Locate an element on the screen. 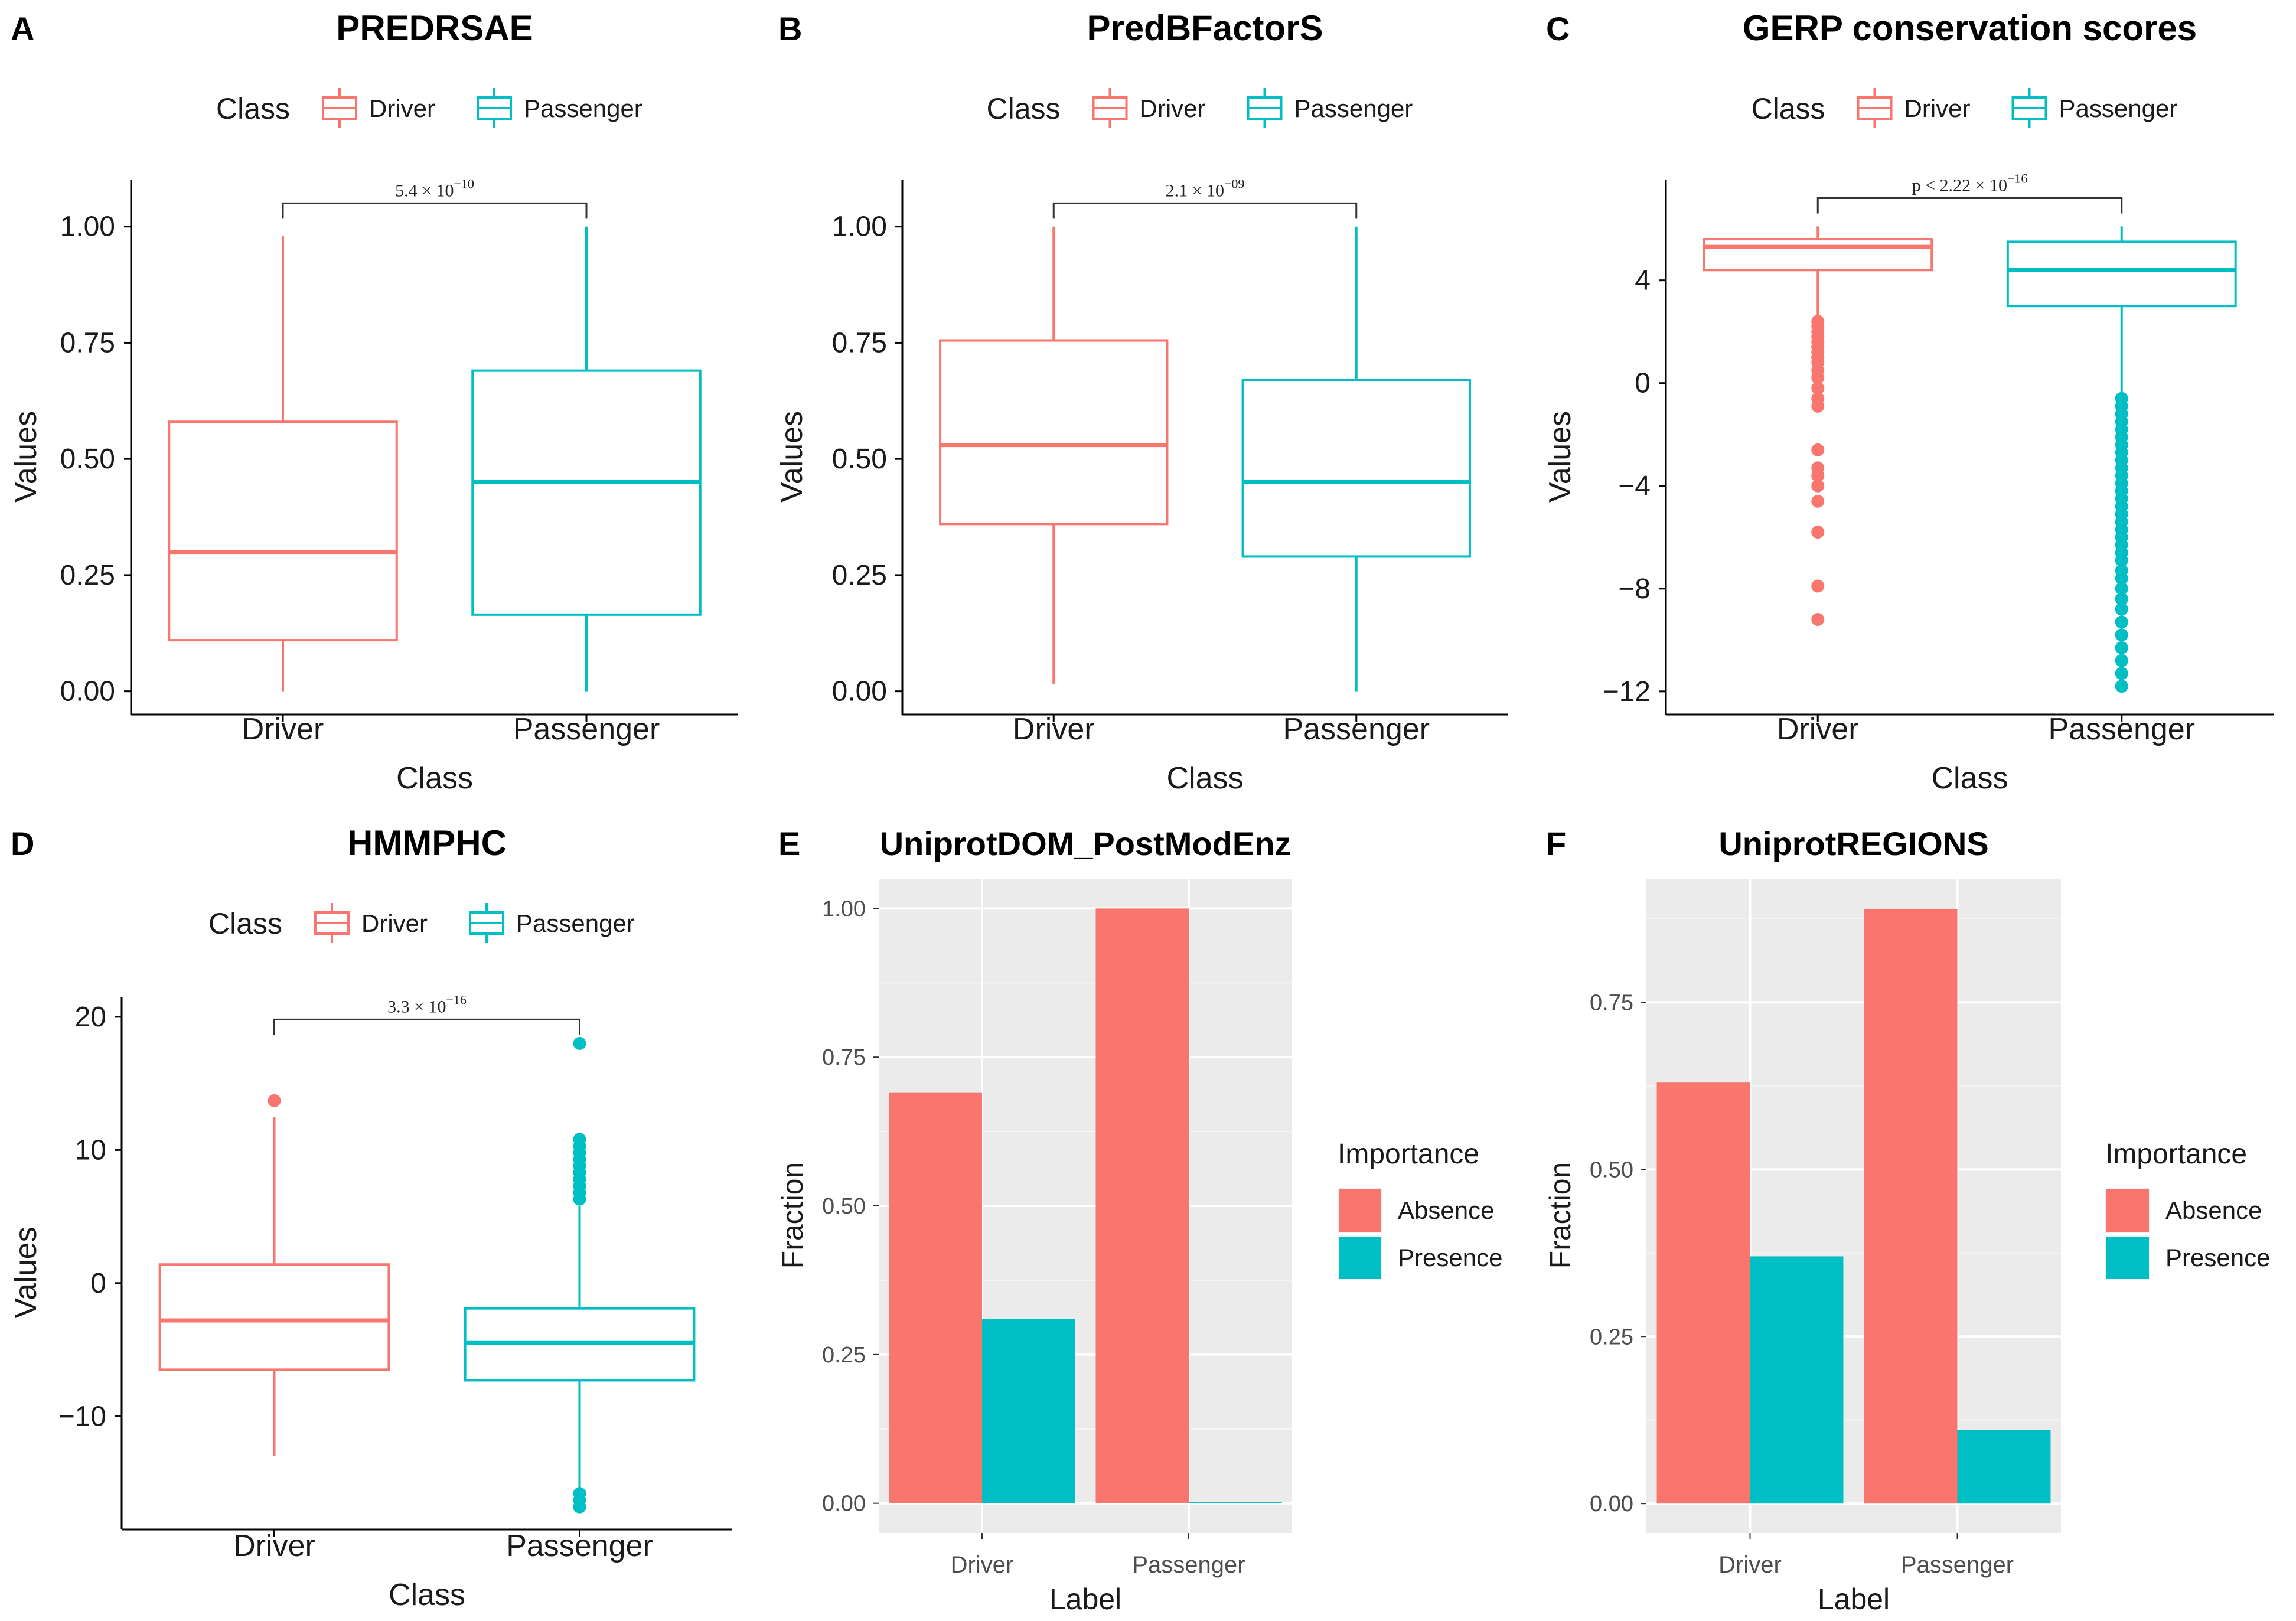 The height and width of the screenshot is (1621, 2296). legend: Class Driver Passenger is located at coordinates (1965, 108).